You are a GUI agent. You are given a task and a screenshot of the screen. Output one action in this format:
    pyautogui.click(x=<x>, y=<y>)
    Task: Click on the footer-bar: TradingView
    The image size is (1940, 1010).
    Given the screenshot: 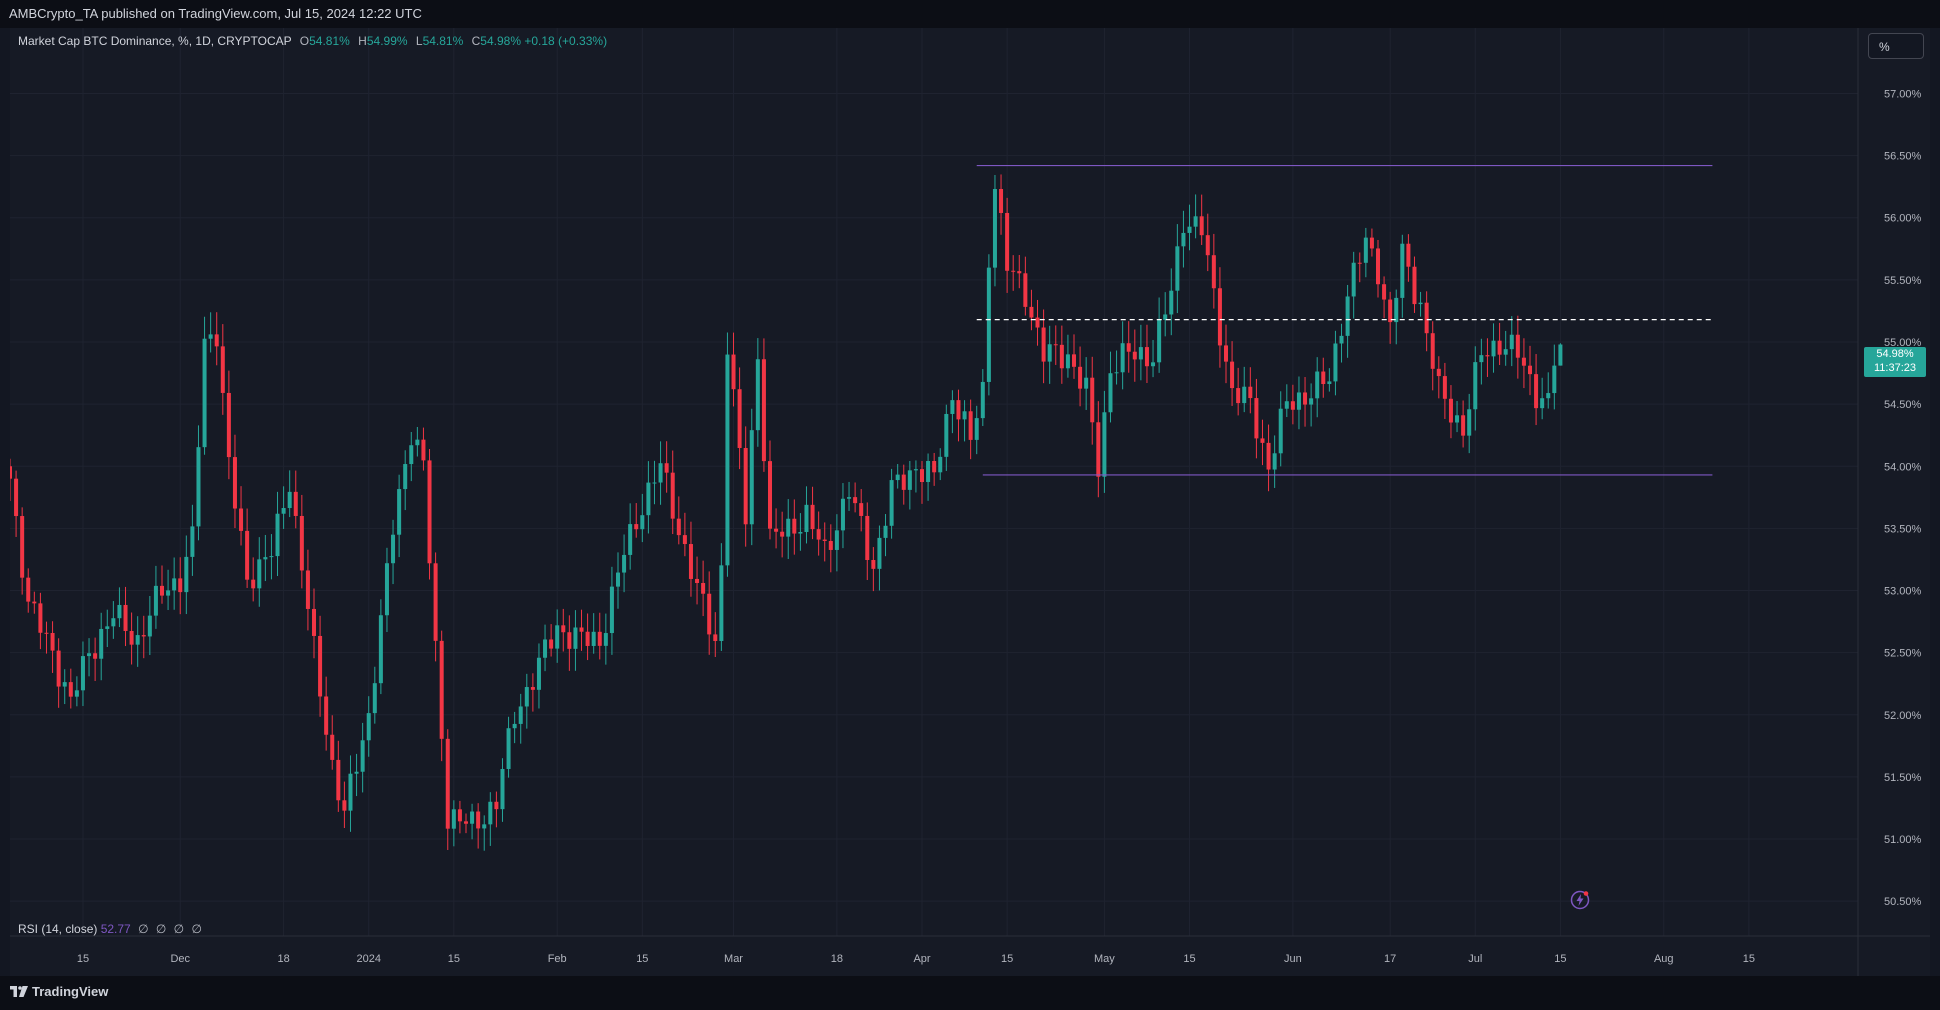 What is the action you would take?
    pyautogui.click(x=970, y=993)
    